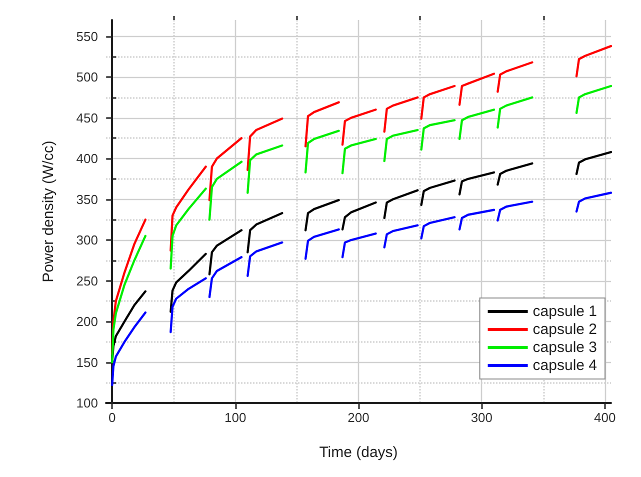 This screenshot has width=641, height=477. Describe the element at coordinates (87, 322) in the screenshot. I see `y-tick-label: 200` at that location.